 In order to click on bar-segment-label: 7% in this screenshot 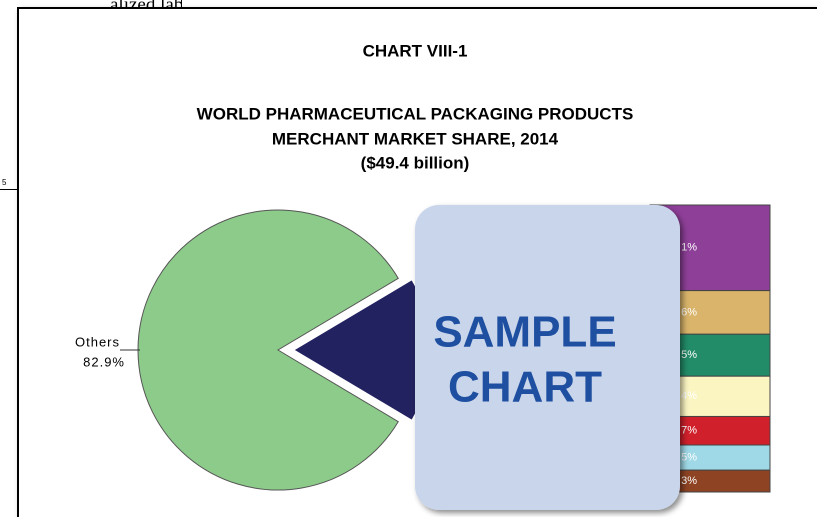, I will do `click(689, 431)`.